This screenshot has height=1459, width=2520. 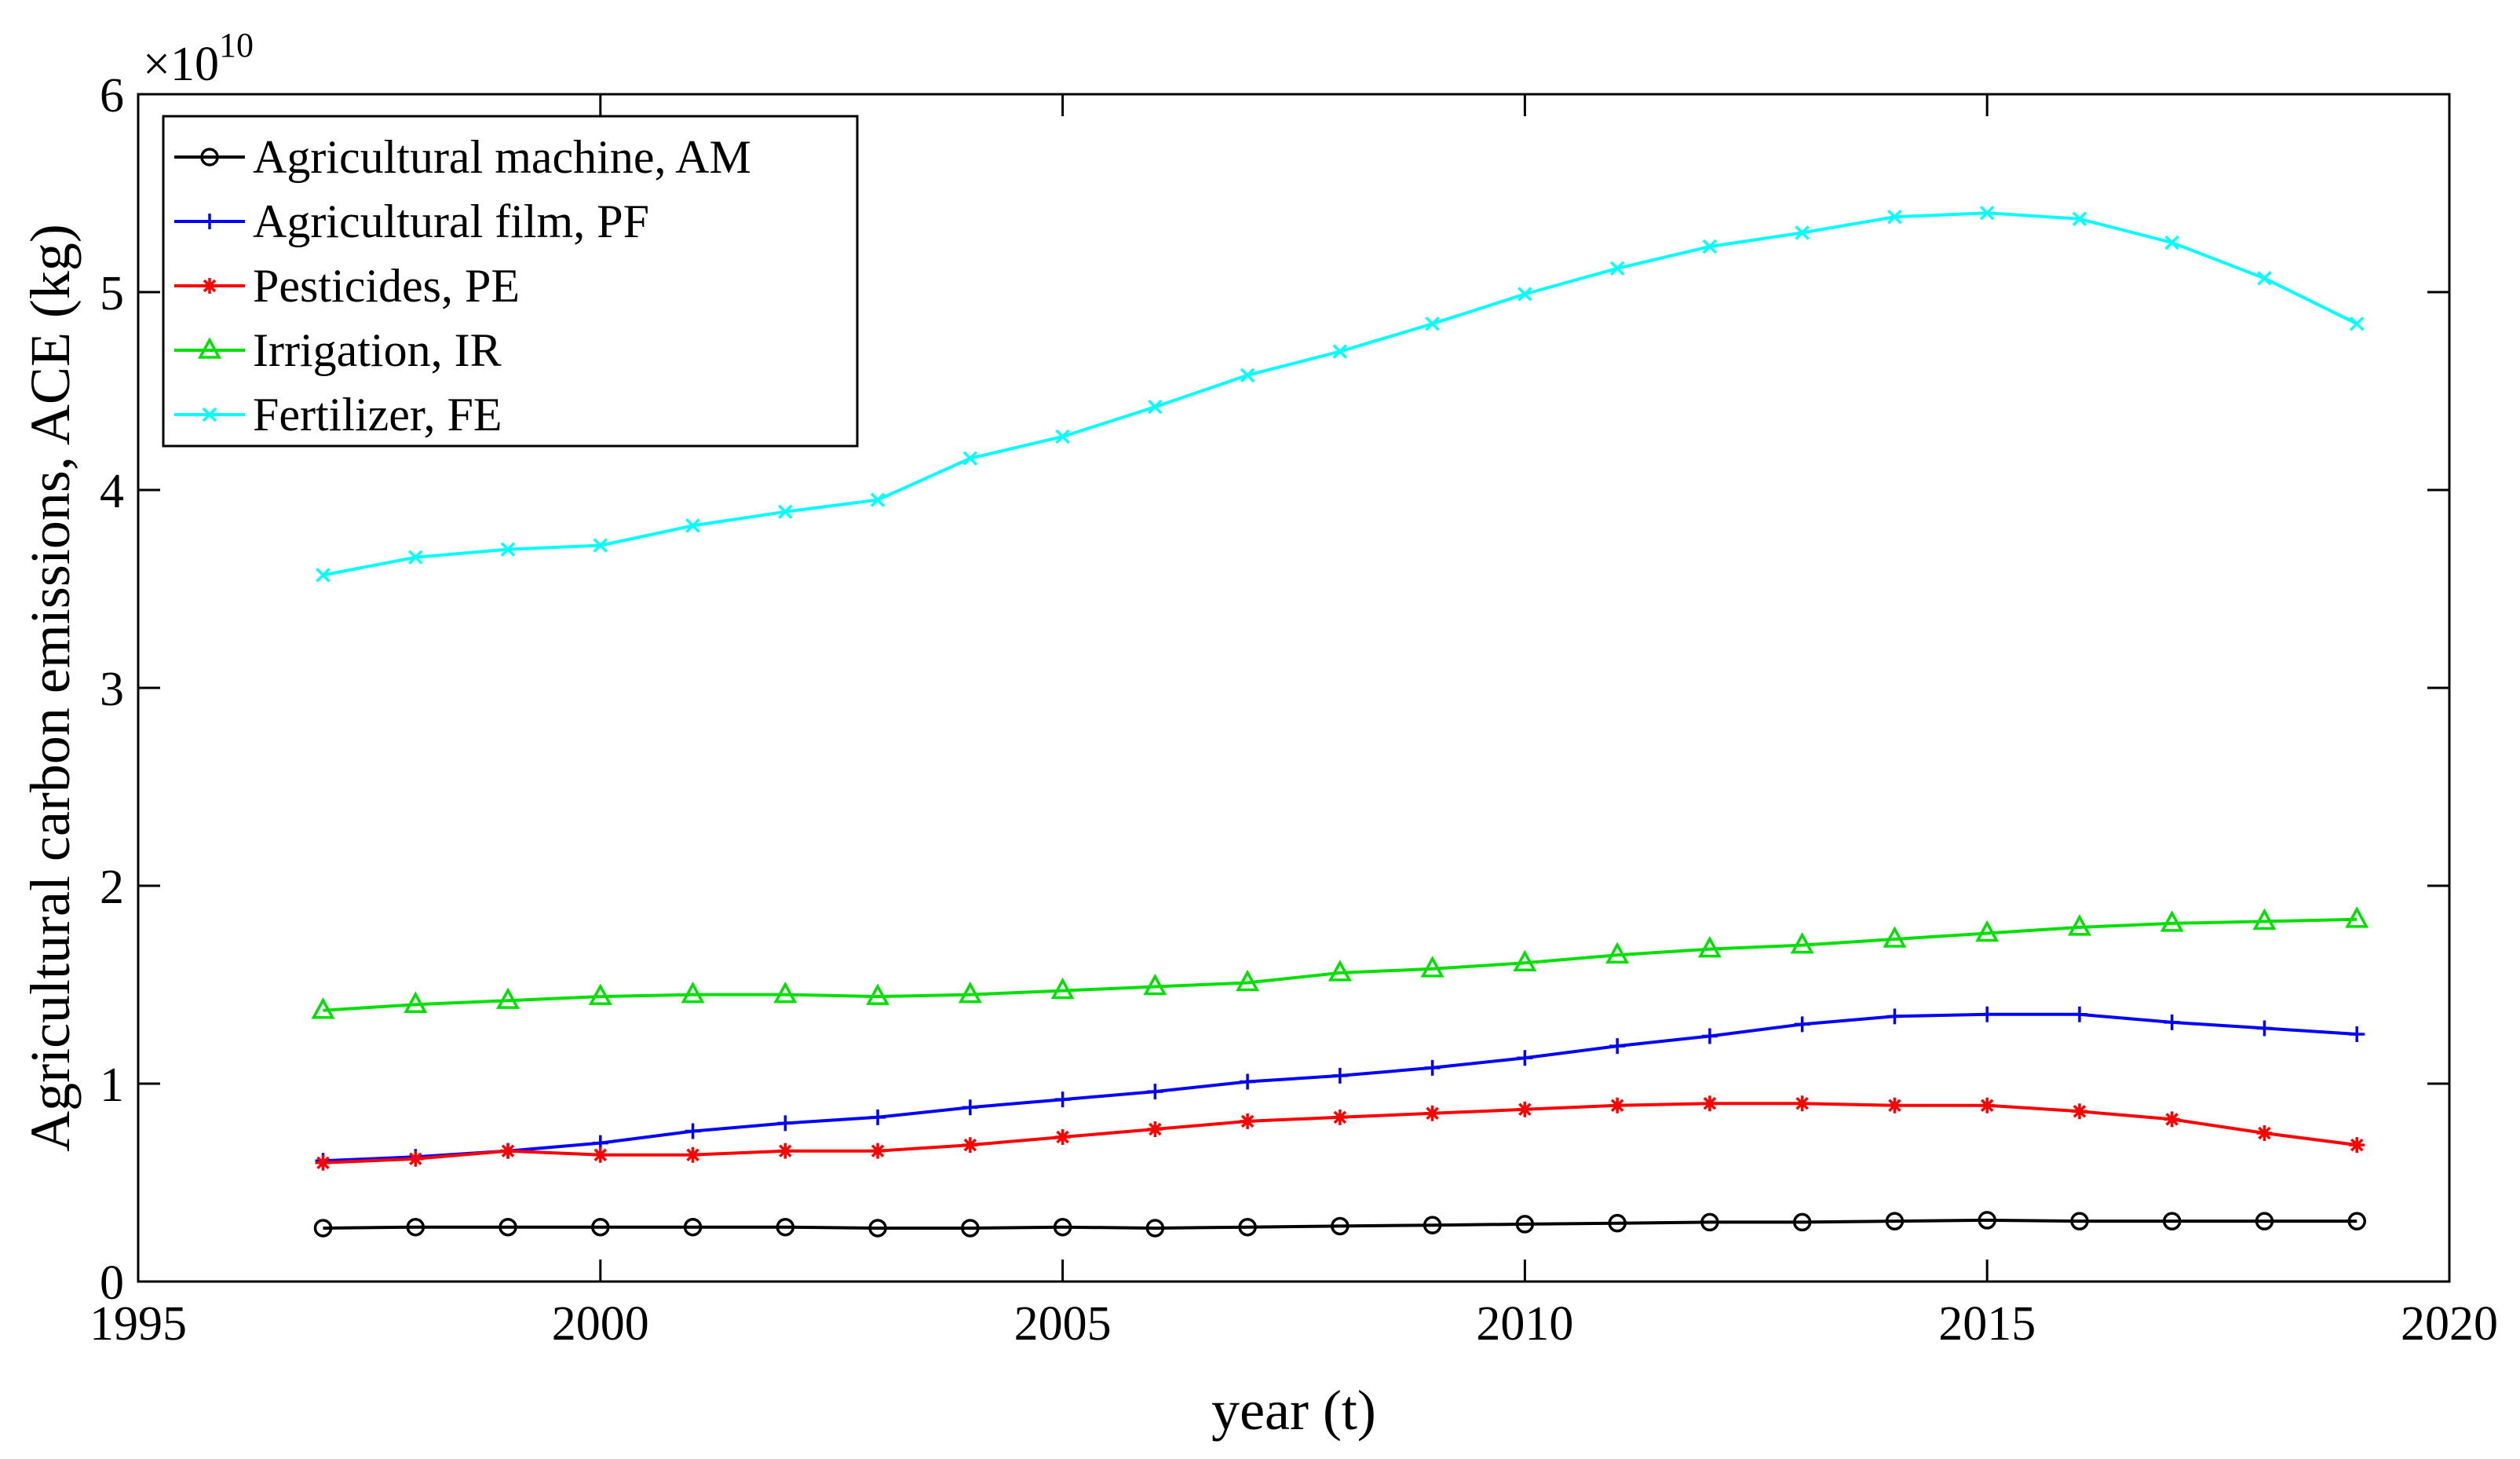 What do you see at coordinates (181, 64) in the screenshot?
I see `y-exponent-prefix: ×10` at bounding box center [181, 64].